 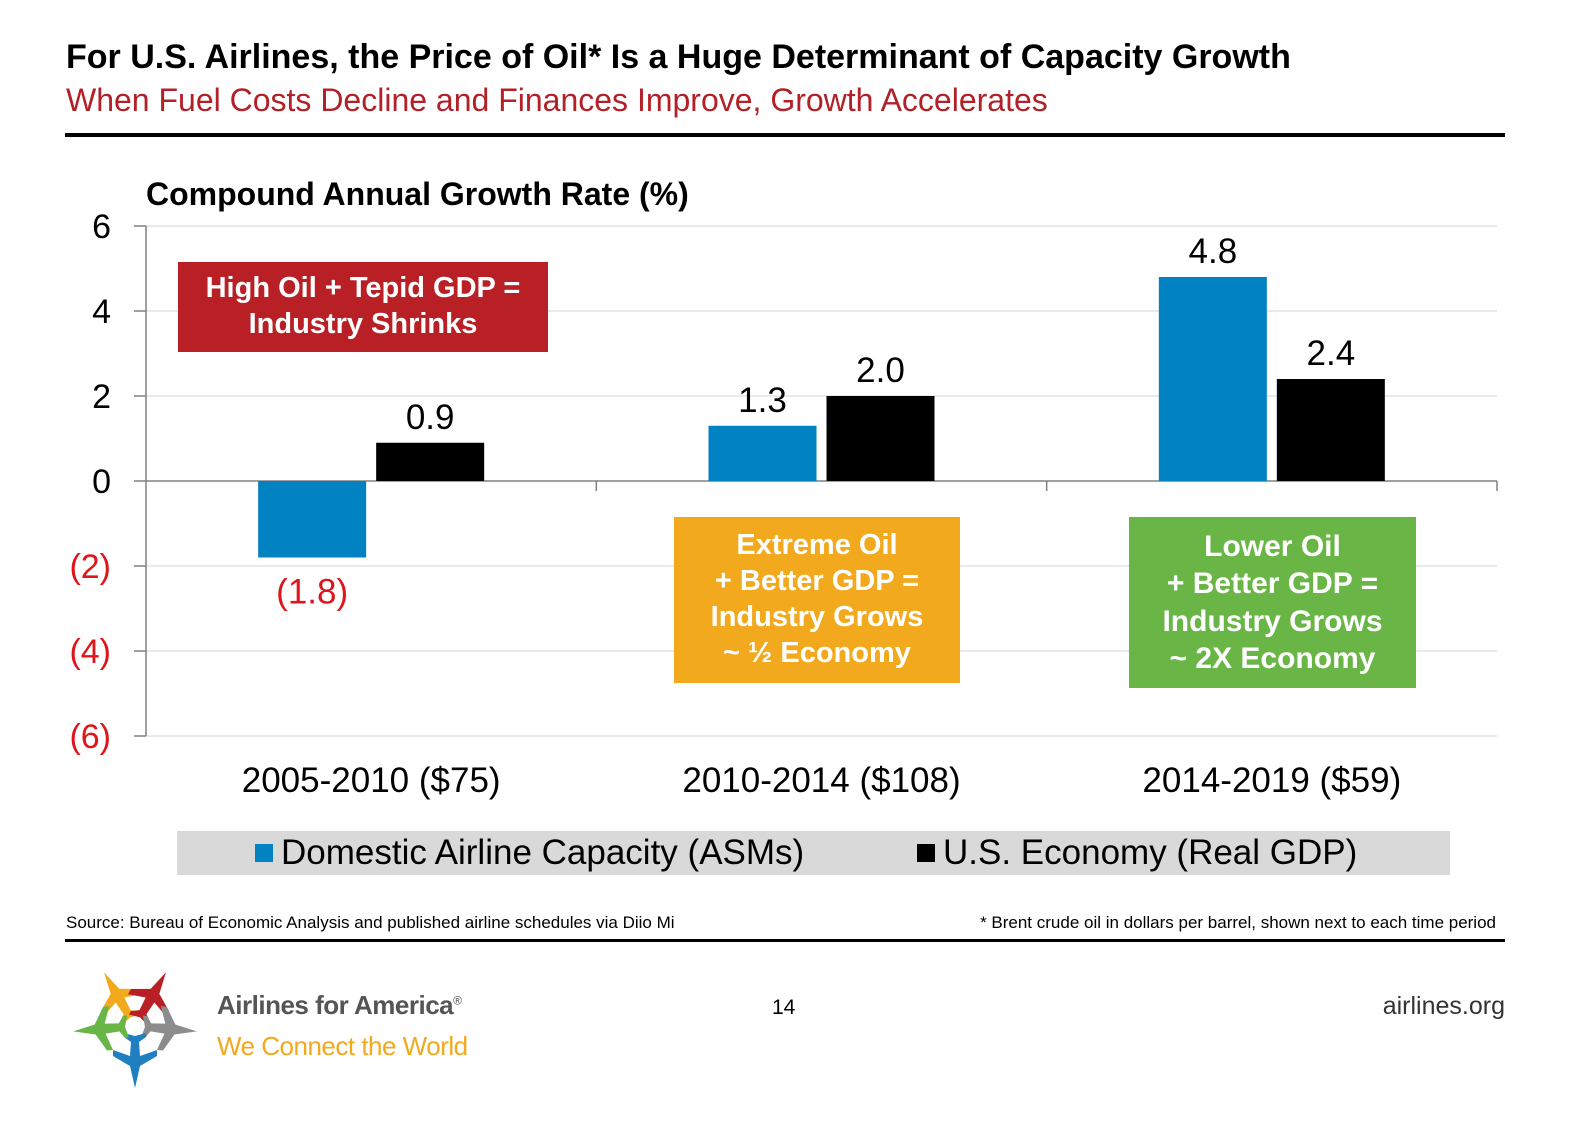 What do you see at coordinates (430, 417) in the screenshot?
I see `data-label: 0.9` at bounding box center [430, 417].